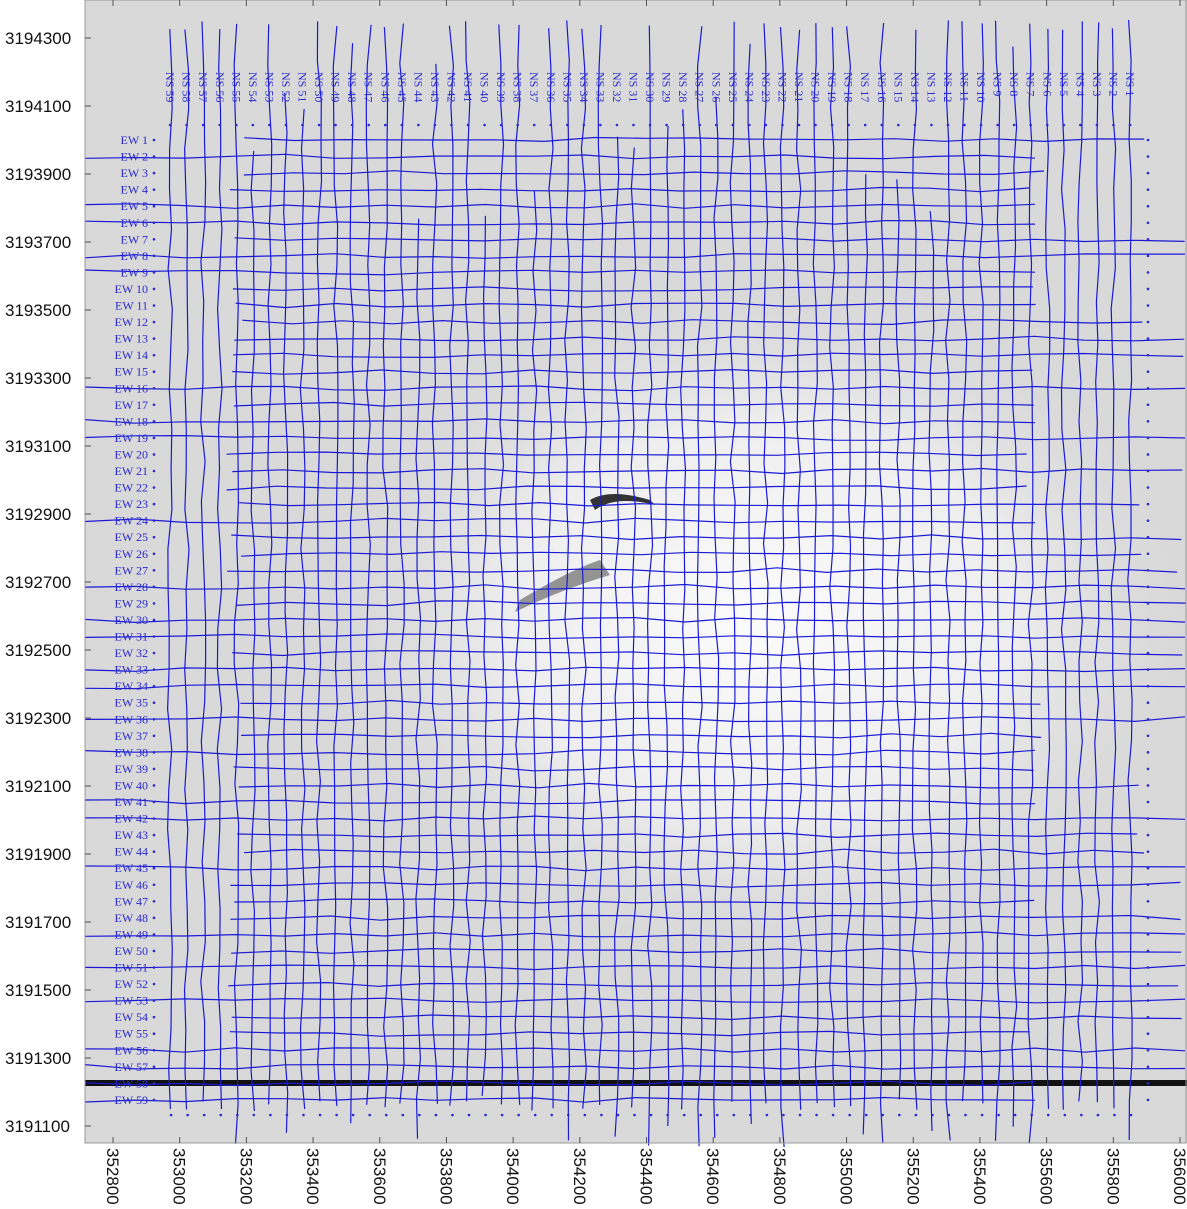  Describe the element at coordinates (131, 769) in the screenshot. I see `ew-label: EW 39` at that location.